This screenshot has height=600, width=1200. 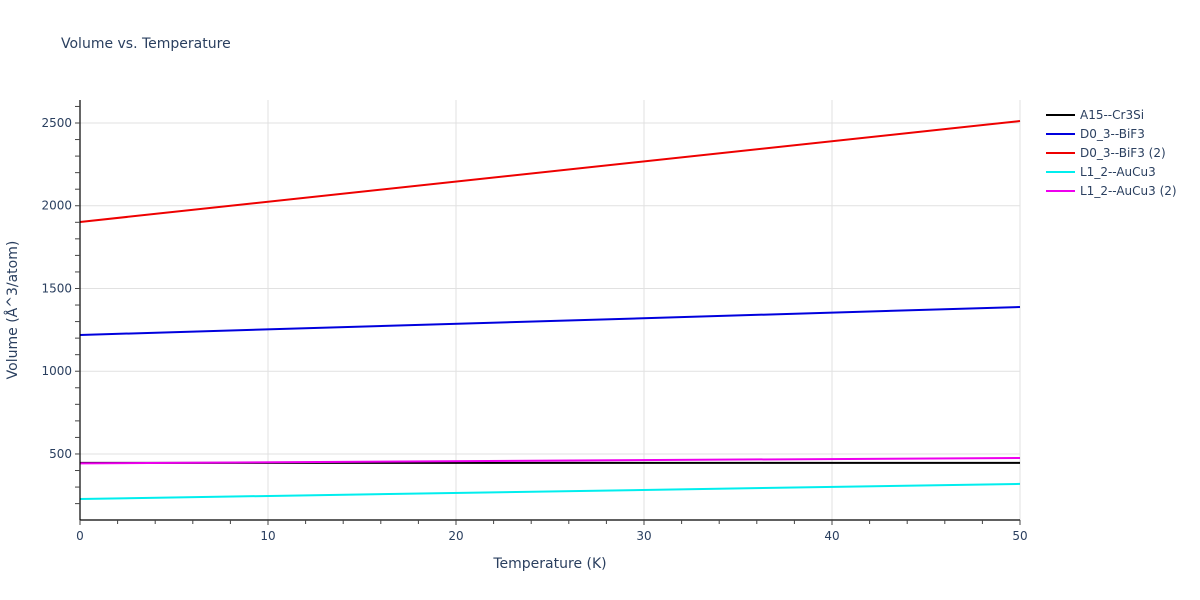 I want to click on legend-item: D0_3--BiF3, so click(x=1095, y=134).